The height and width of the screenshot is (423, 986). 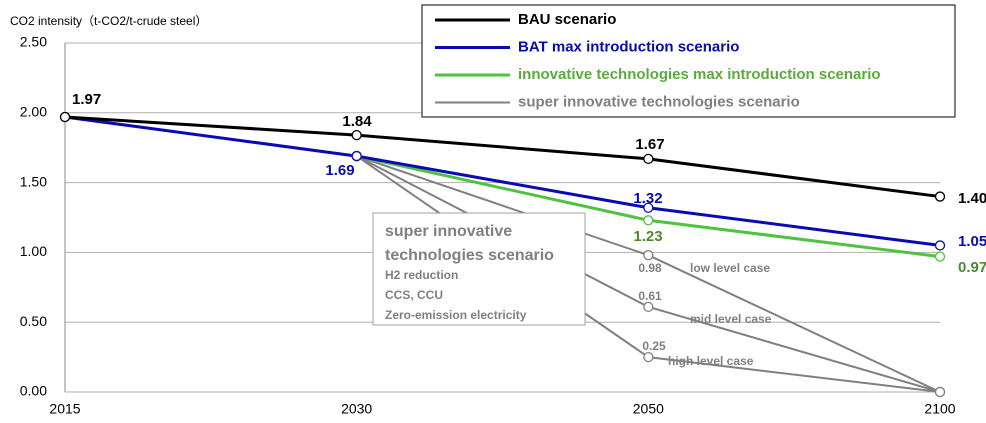 I want to click on x-tick-label: 2050, so click(x=648, y=409).